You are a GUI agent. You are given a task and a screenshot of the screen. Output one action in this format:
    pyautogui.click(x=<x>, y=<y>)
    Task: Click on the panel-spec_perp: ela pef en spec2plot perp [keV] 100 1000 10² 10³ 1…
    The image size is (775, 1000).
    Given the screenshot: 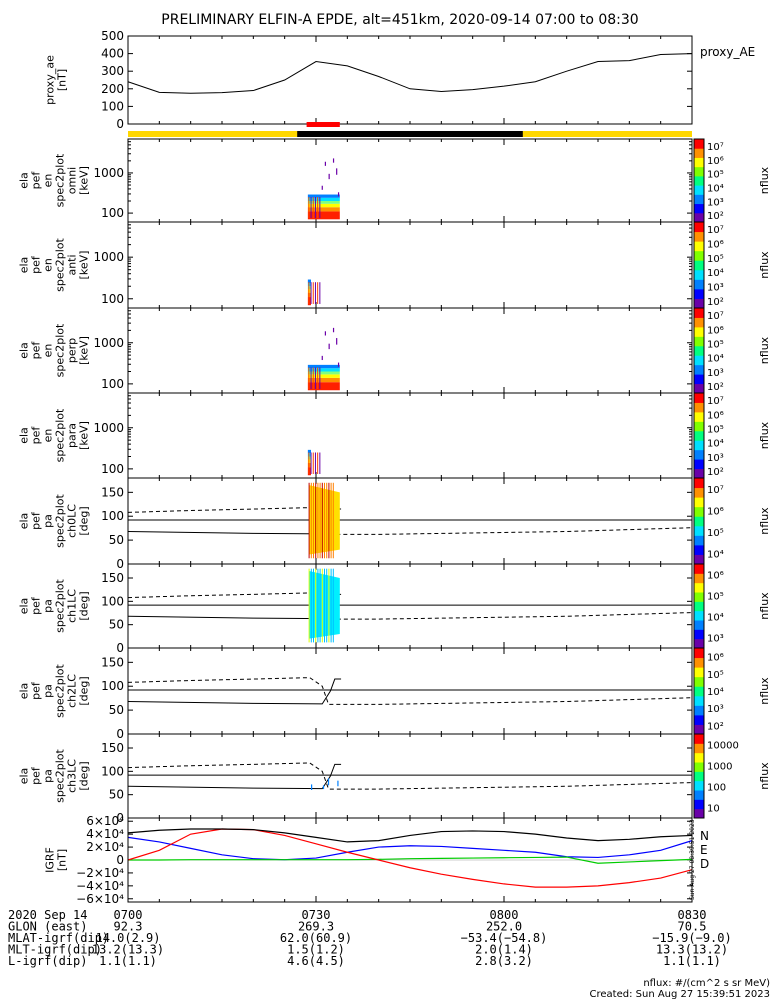 What is the action you would take?
    pyautogui.click(x=394, y=350)
    